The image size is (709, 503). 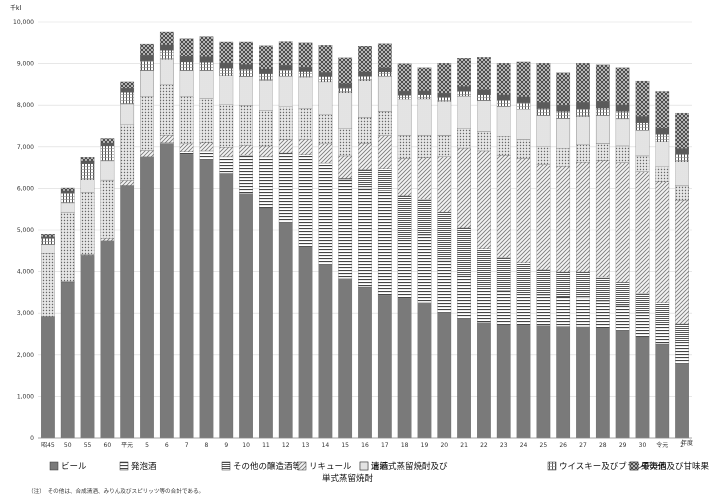 I want to click on y-tick-label: 10,000, so click(x=23, y=22).